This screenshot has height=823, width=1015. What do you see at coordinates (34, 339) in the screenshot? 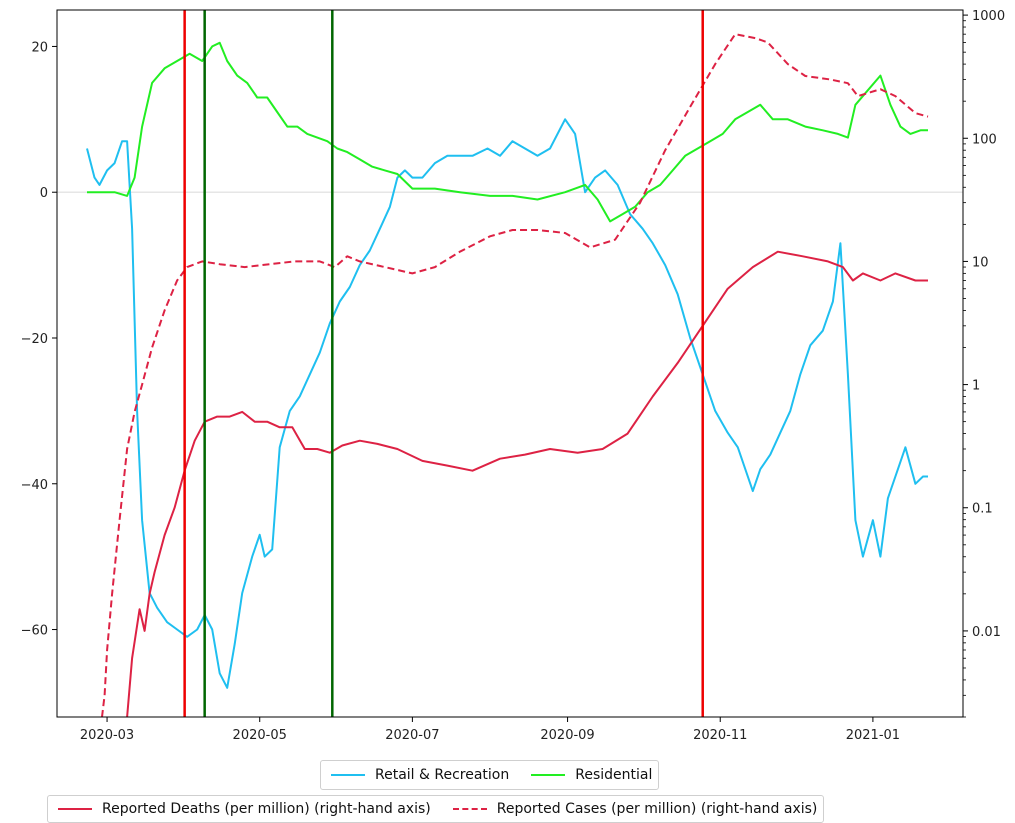
I see `left-tick-label: −20` at bounding box center [34, 339].